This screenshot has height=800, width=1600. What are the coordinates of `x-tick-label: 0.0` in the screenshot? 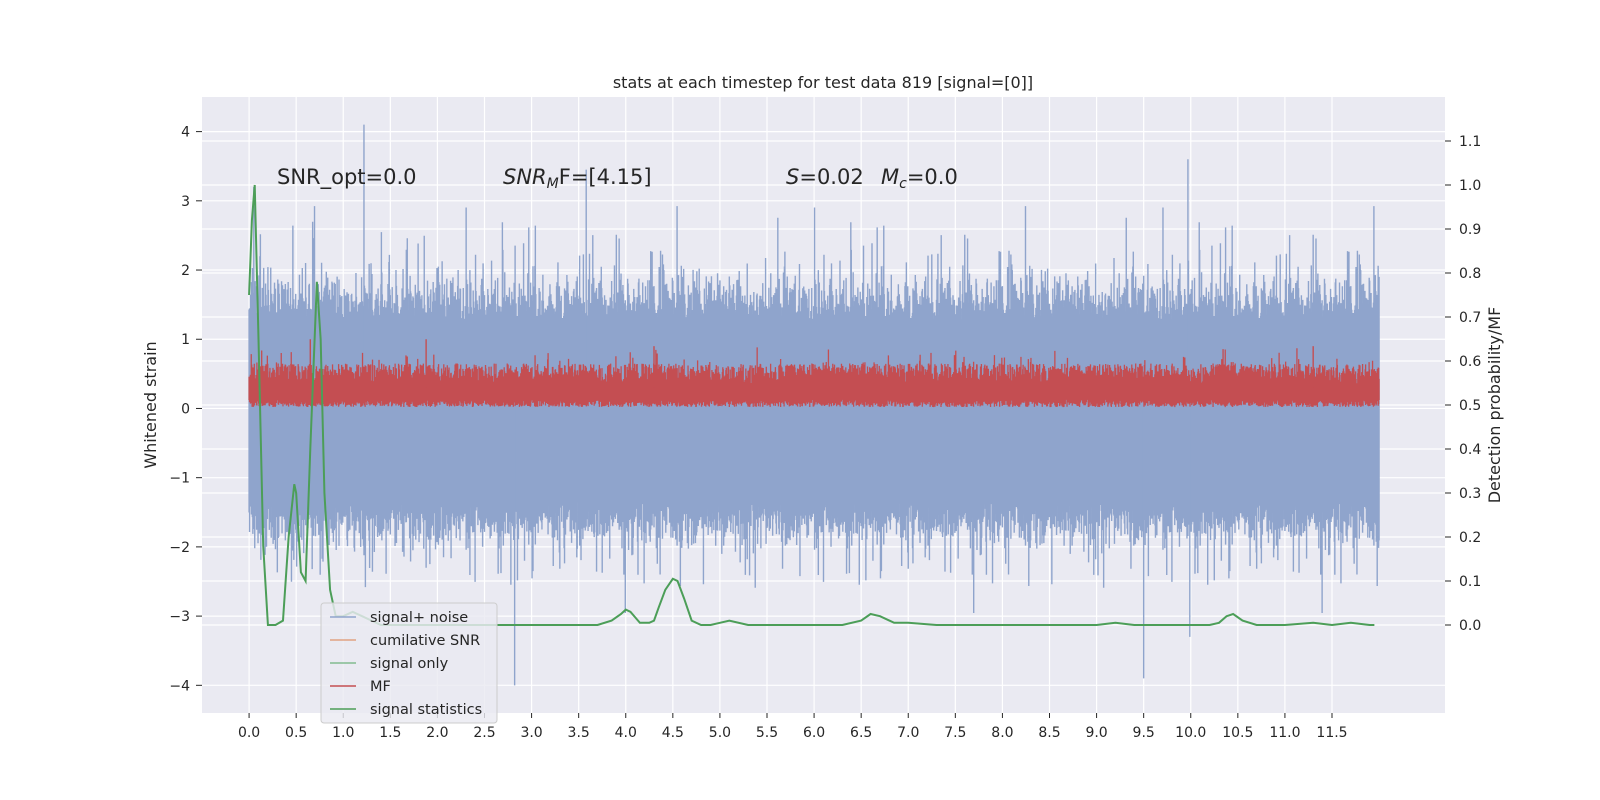 It's located at (249, 733).